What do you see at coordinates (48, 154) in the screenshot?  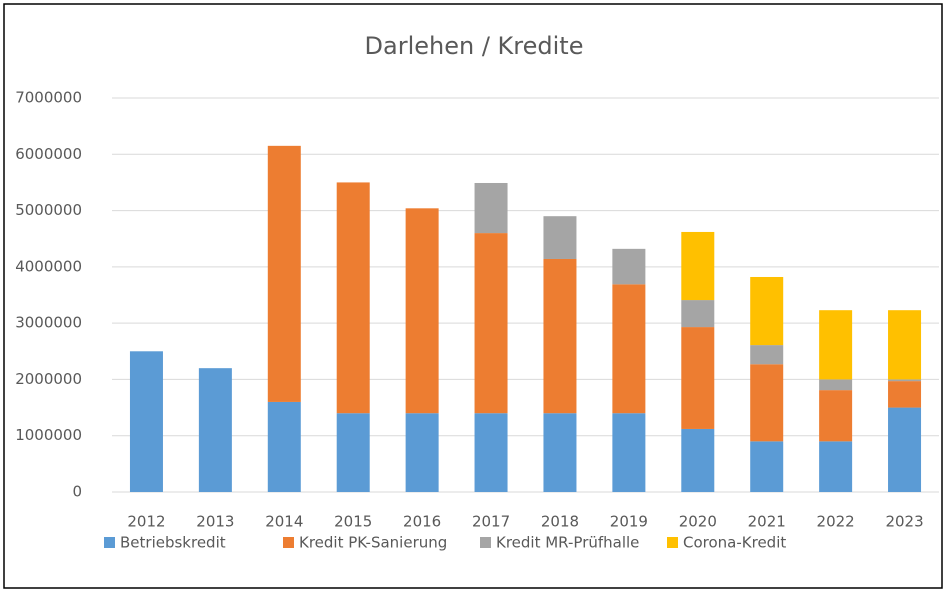 I see `y-tick-label: 6000000` at bounding box center [48, 154].